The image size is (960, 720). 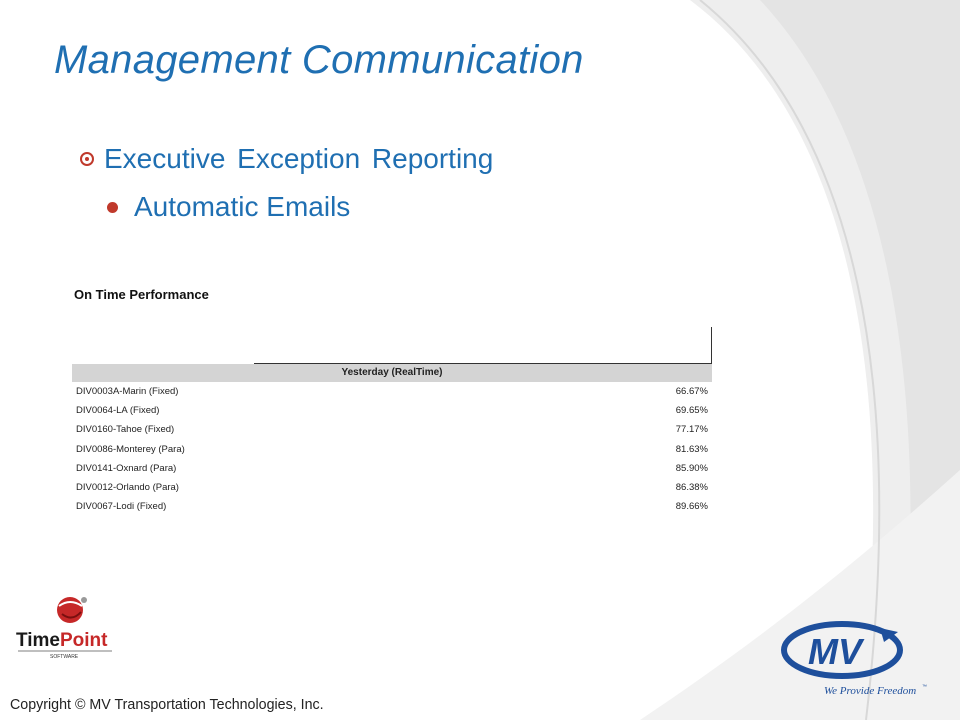 What do you see at coordinates (691, 411) in the screenshot?
I see `on-time-percent: 69.65%` at bounding box center [691, 411].